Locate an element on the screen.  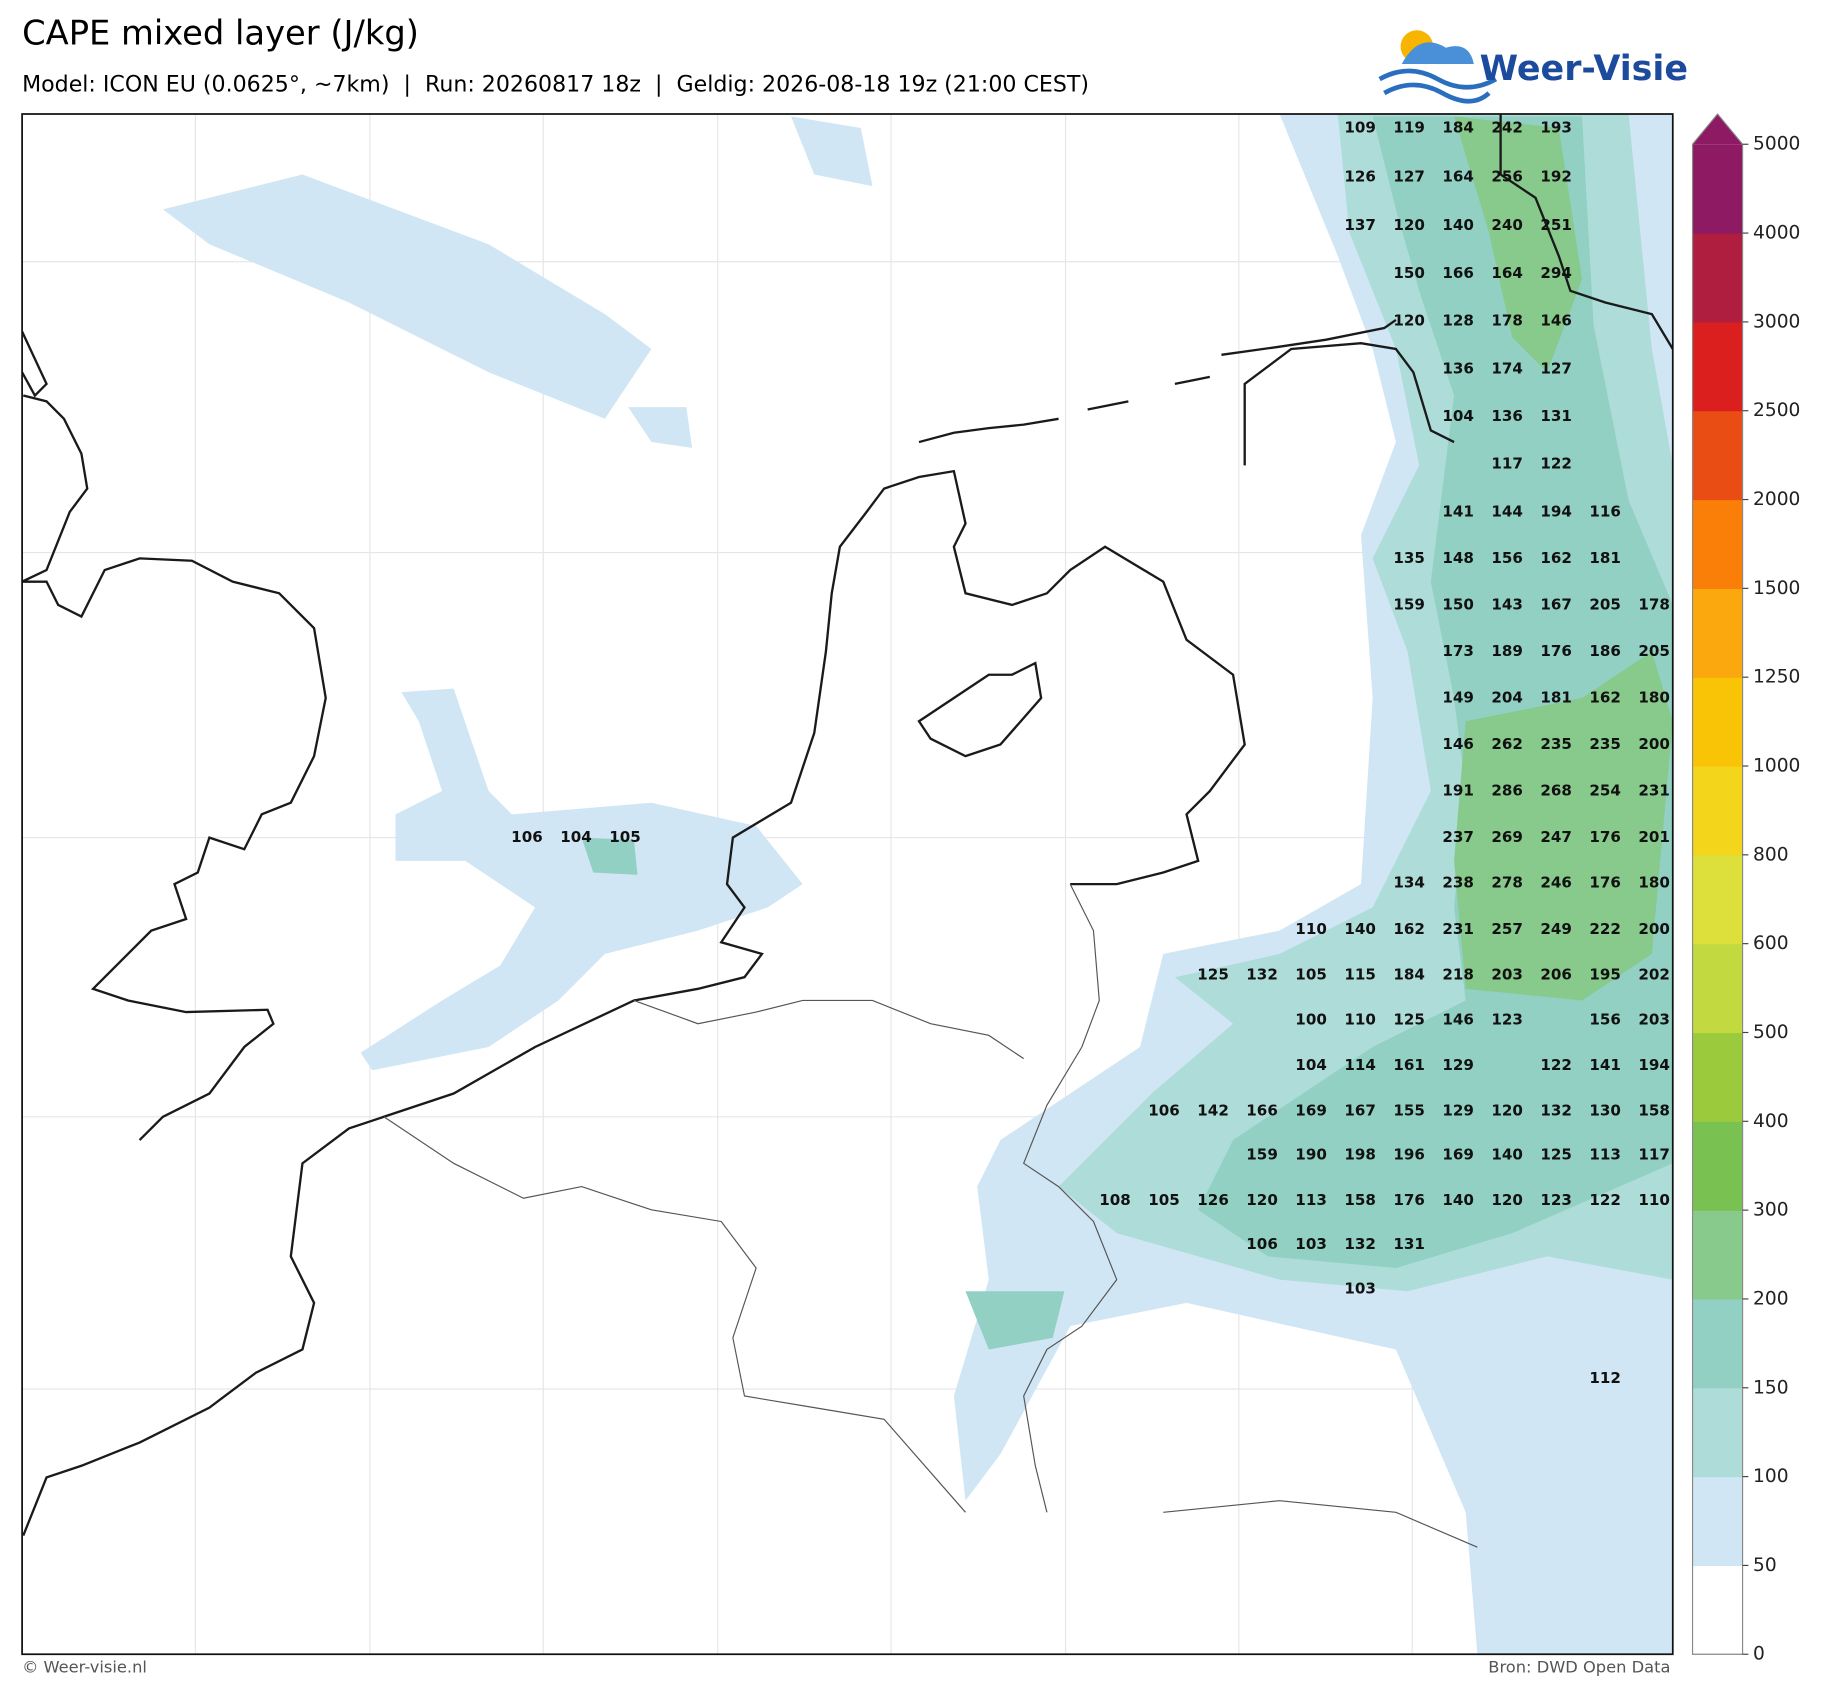
value-label: 218 is located at coordinates (1458, 974).